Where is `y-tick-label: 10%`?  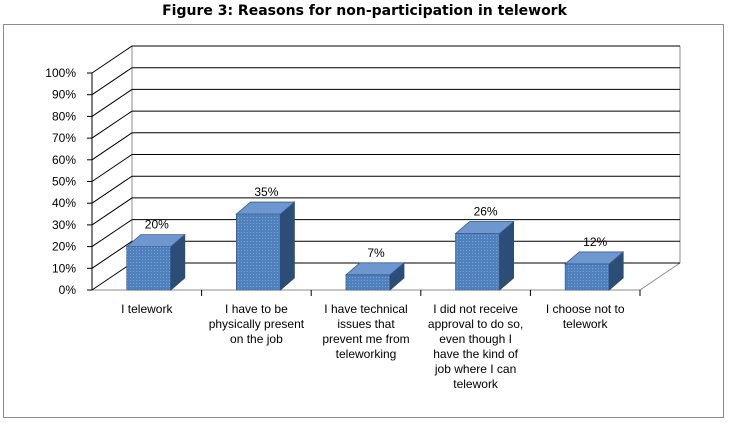 y-tick-label: 10% is located at coordinates (64, 268).